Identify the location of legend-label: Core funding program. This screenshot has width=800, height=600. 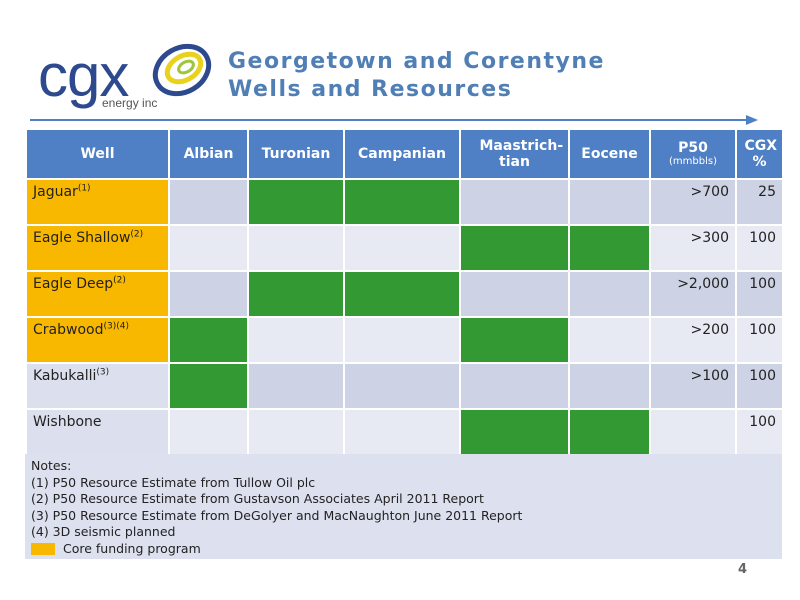
(132, 548).